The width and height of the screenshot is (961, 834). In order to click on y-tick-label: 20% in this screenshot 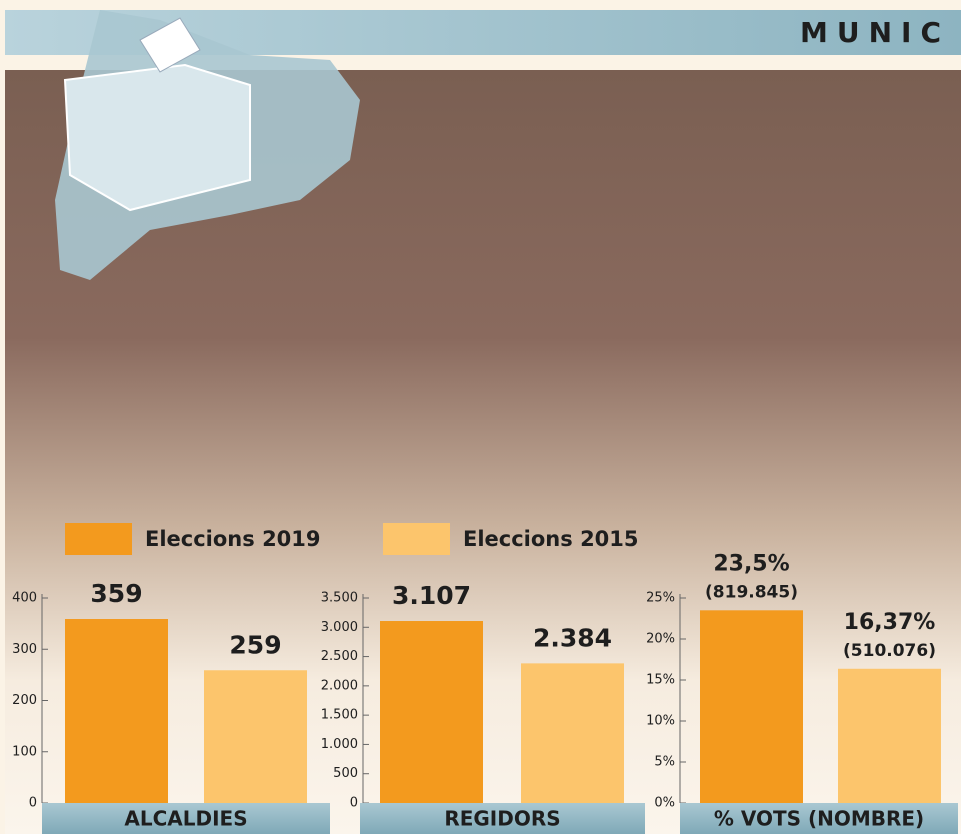, I will do `click(660, 639)`.